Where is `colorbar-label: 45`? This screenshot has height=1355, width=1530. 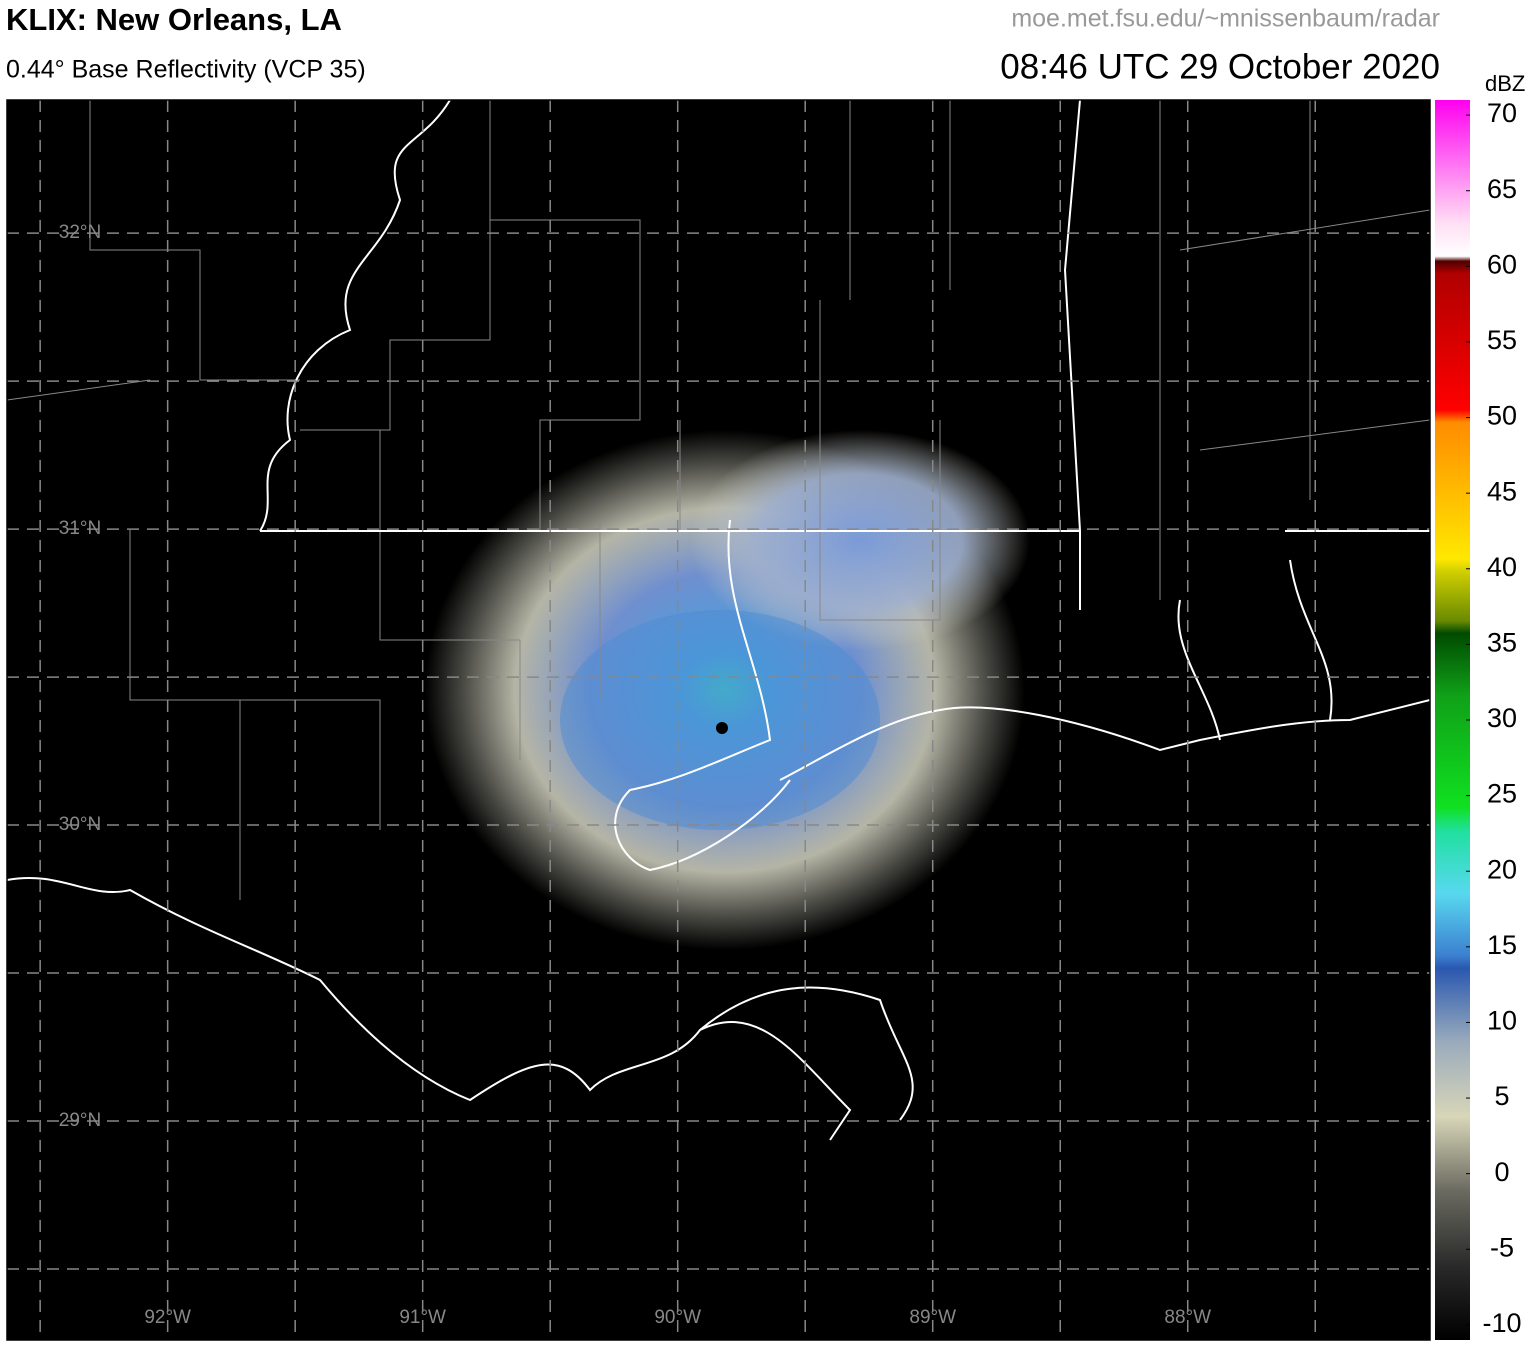 colorbar-label: 45 is located at coordinates (1502, 491).